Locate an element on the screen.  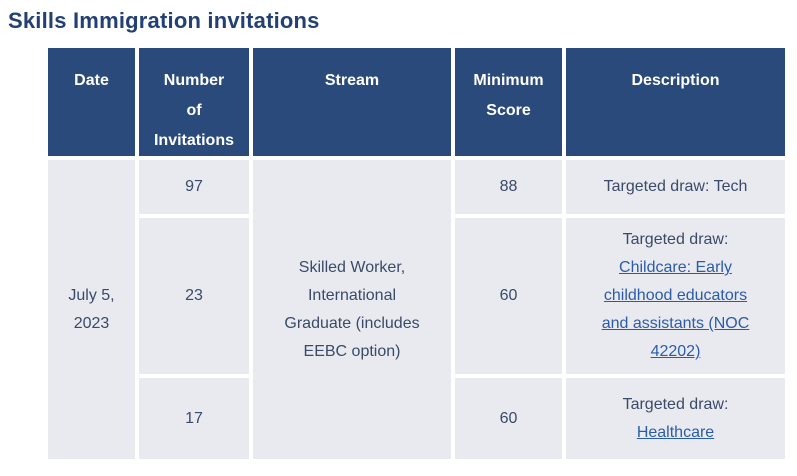
page-title: Skills Immigration invitations is located at coordinates (164, 20).